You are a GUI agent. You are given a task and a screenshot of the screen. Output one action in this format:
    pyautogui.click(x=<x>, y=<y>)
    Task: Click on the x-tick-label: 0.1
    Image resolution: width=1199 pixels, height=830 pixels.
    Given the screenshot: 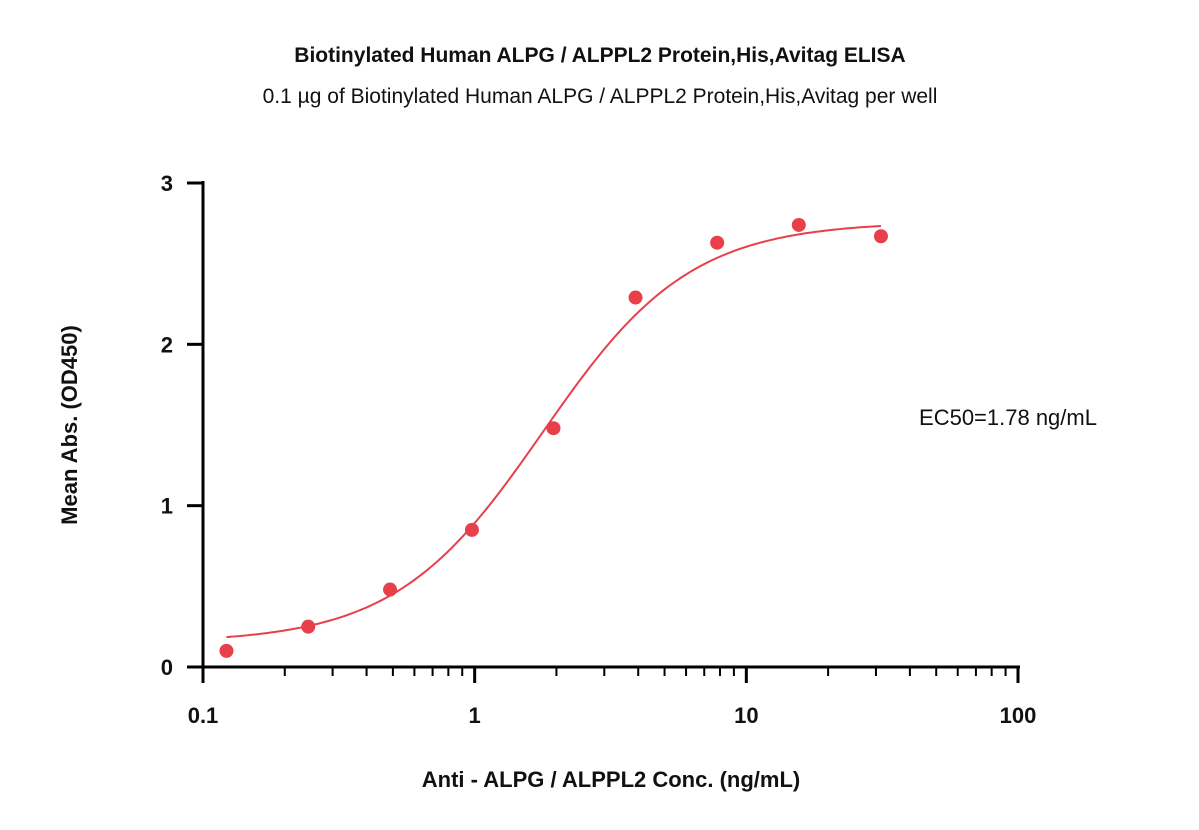 What is the action you would take?
    pyautogui.click(x=203, y=715)
    